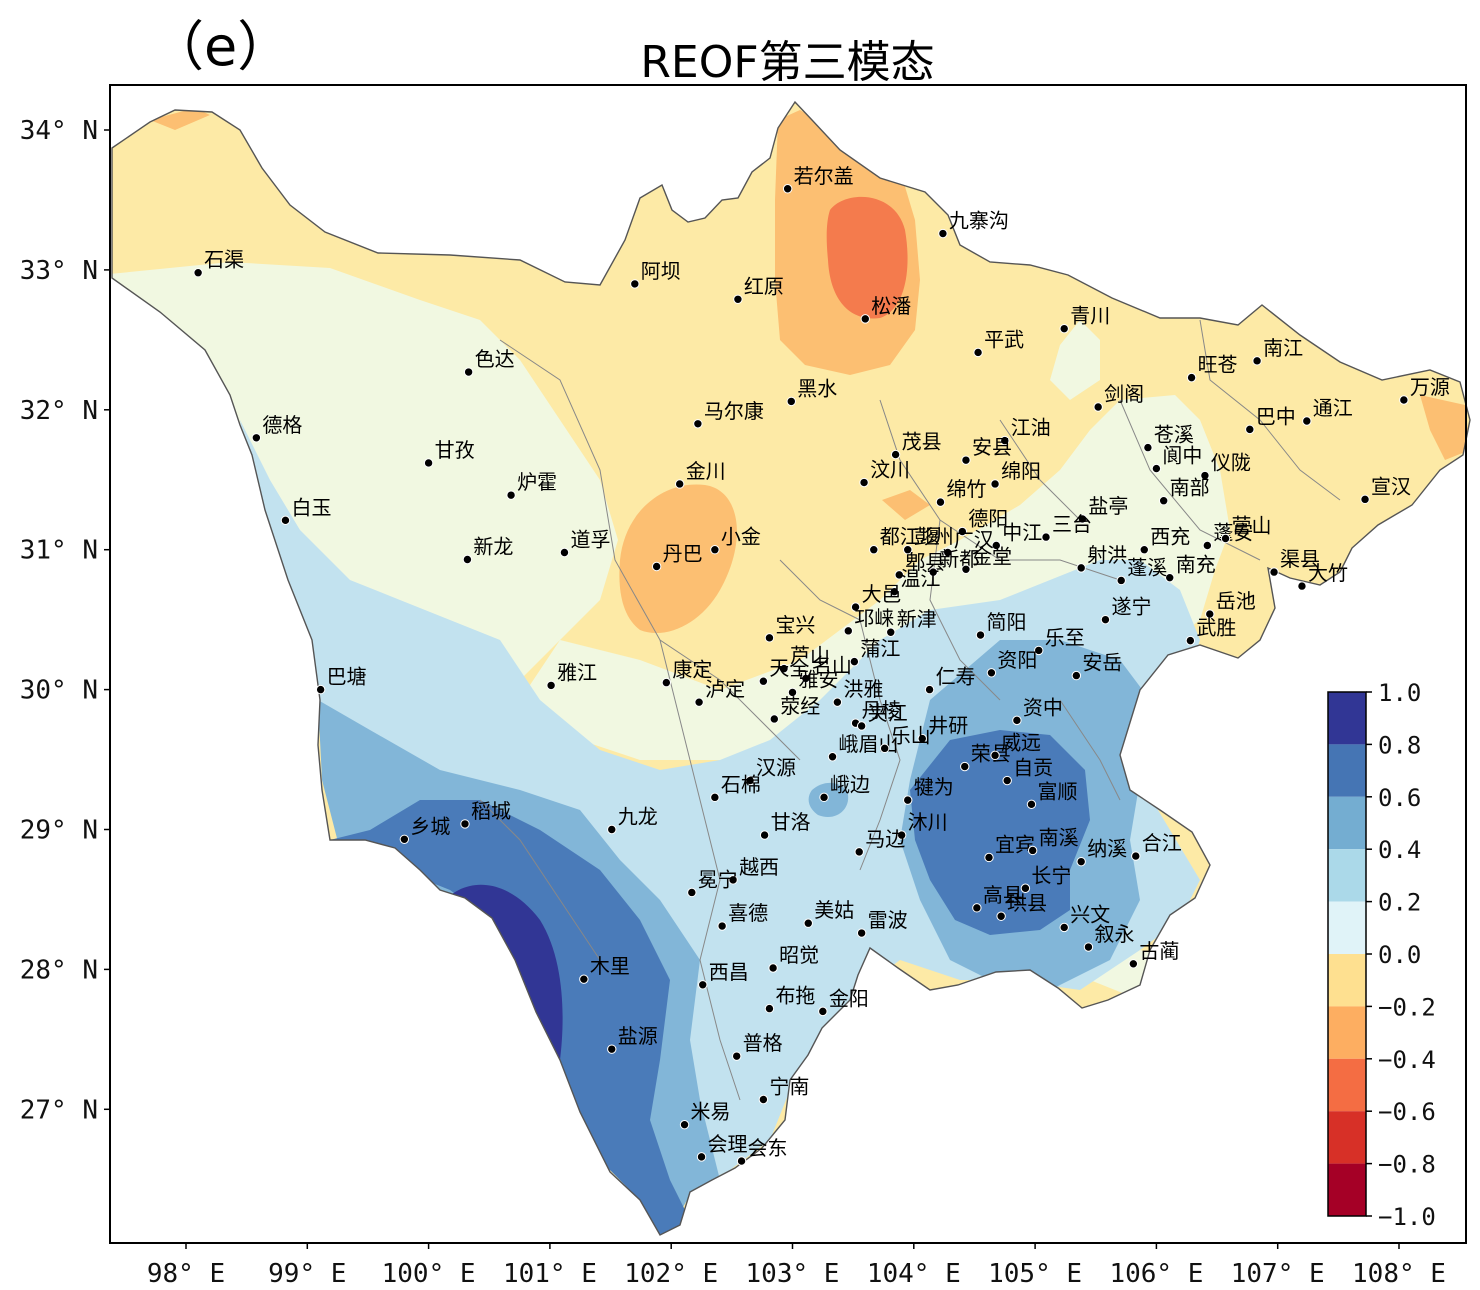 The image size is (1480, 1290). I want to click on station-marker: 江油, so click(1025, 431).